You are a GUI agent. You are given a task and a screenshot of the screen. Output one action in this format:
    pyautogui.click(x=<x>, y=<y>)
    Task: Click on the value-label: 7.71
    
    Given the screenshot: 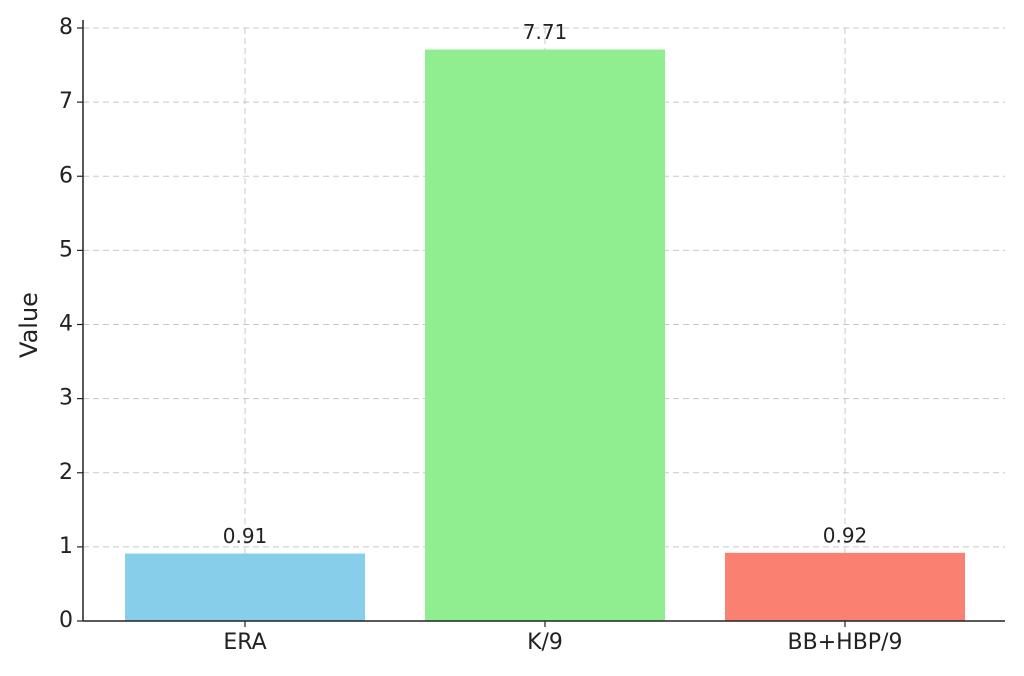 What is the action you would take?
    pyautogui.click(x=545, y=32)
    